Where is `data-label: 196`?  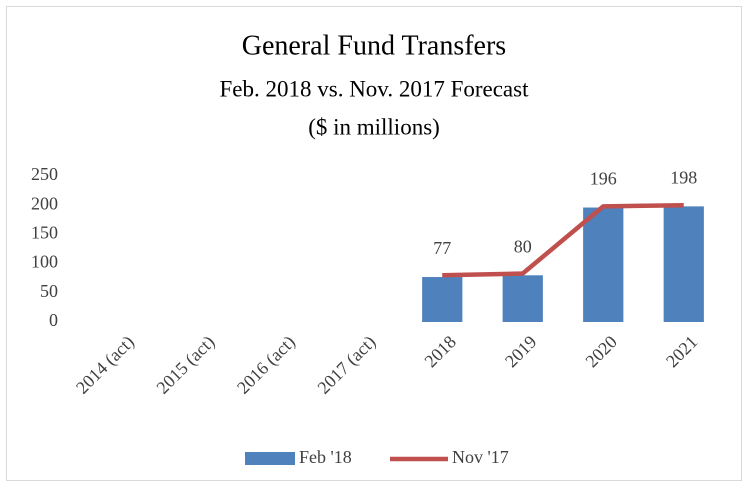
data-label: 196 is located at coordinates (603, 179).